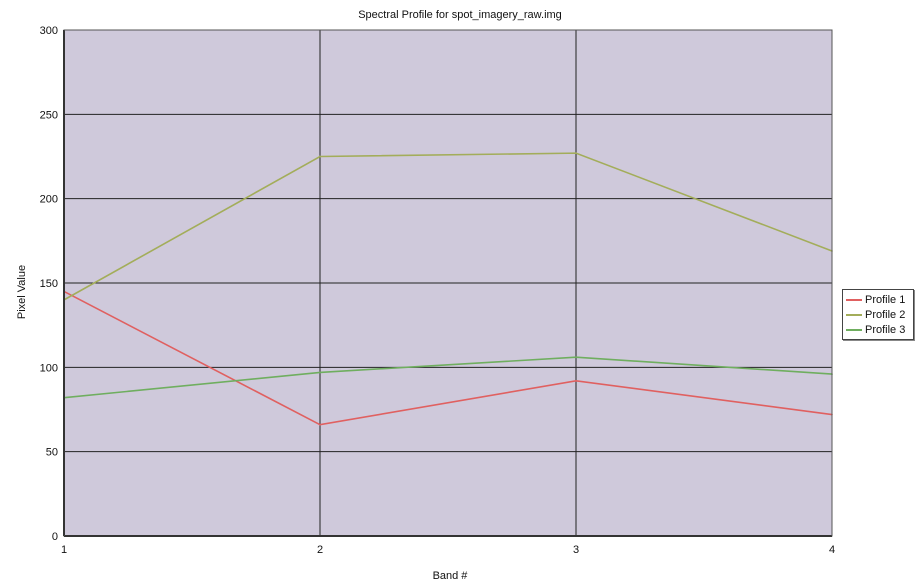 Image resolution: width=920 pixels, height=585 pixels. Describe the element at coordinates (52, 453) in the screenshot. I see `y-tick-label: 50` at that location.